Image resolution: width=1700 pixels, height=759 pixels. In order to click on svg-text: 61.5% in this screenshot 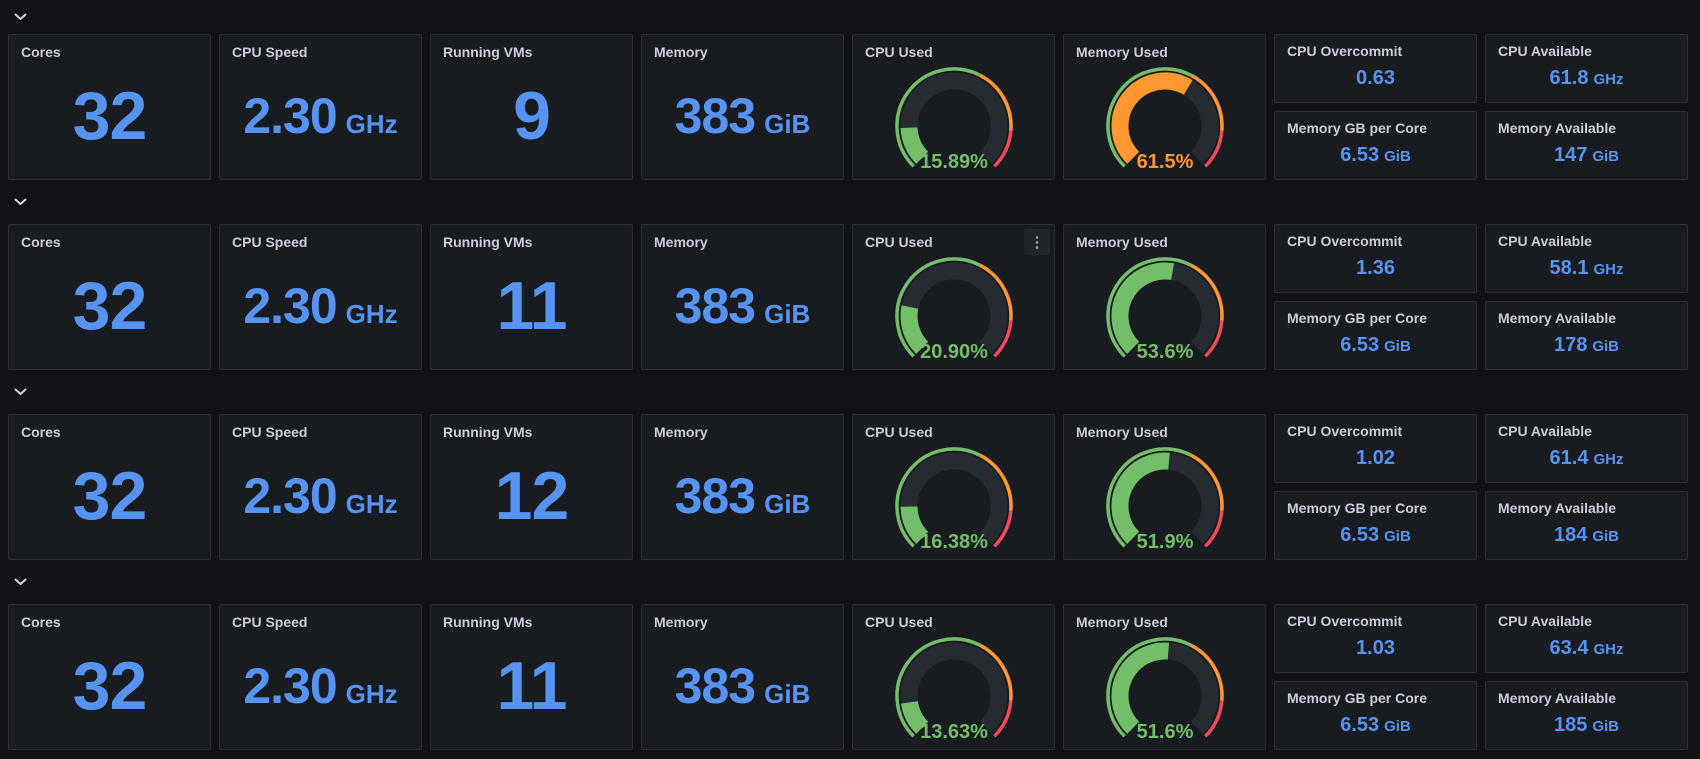, I will do `click(1164, 162)`.